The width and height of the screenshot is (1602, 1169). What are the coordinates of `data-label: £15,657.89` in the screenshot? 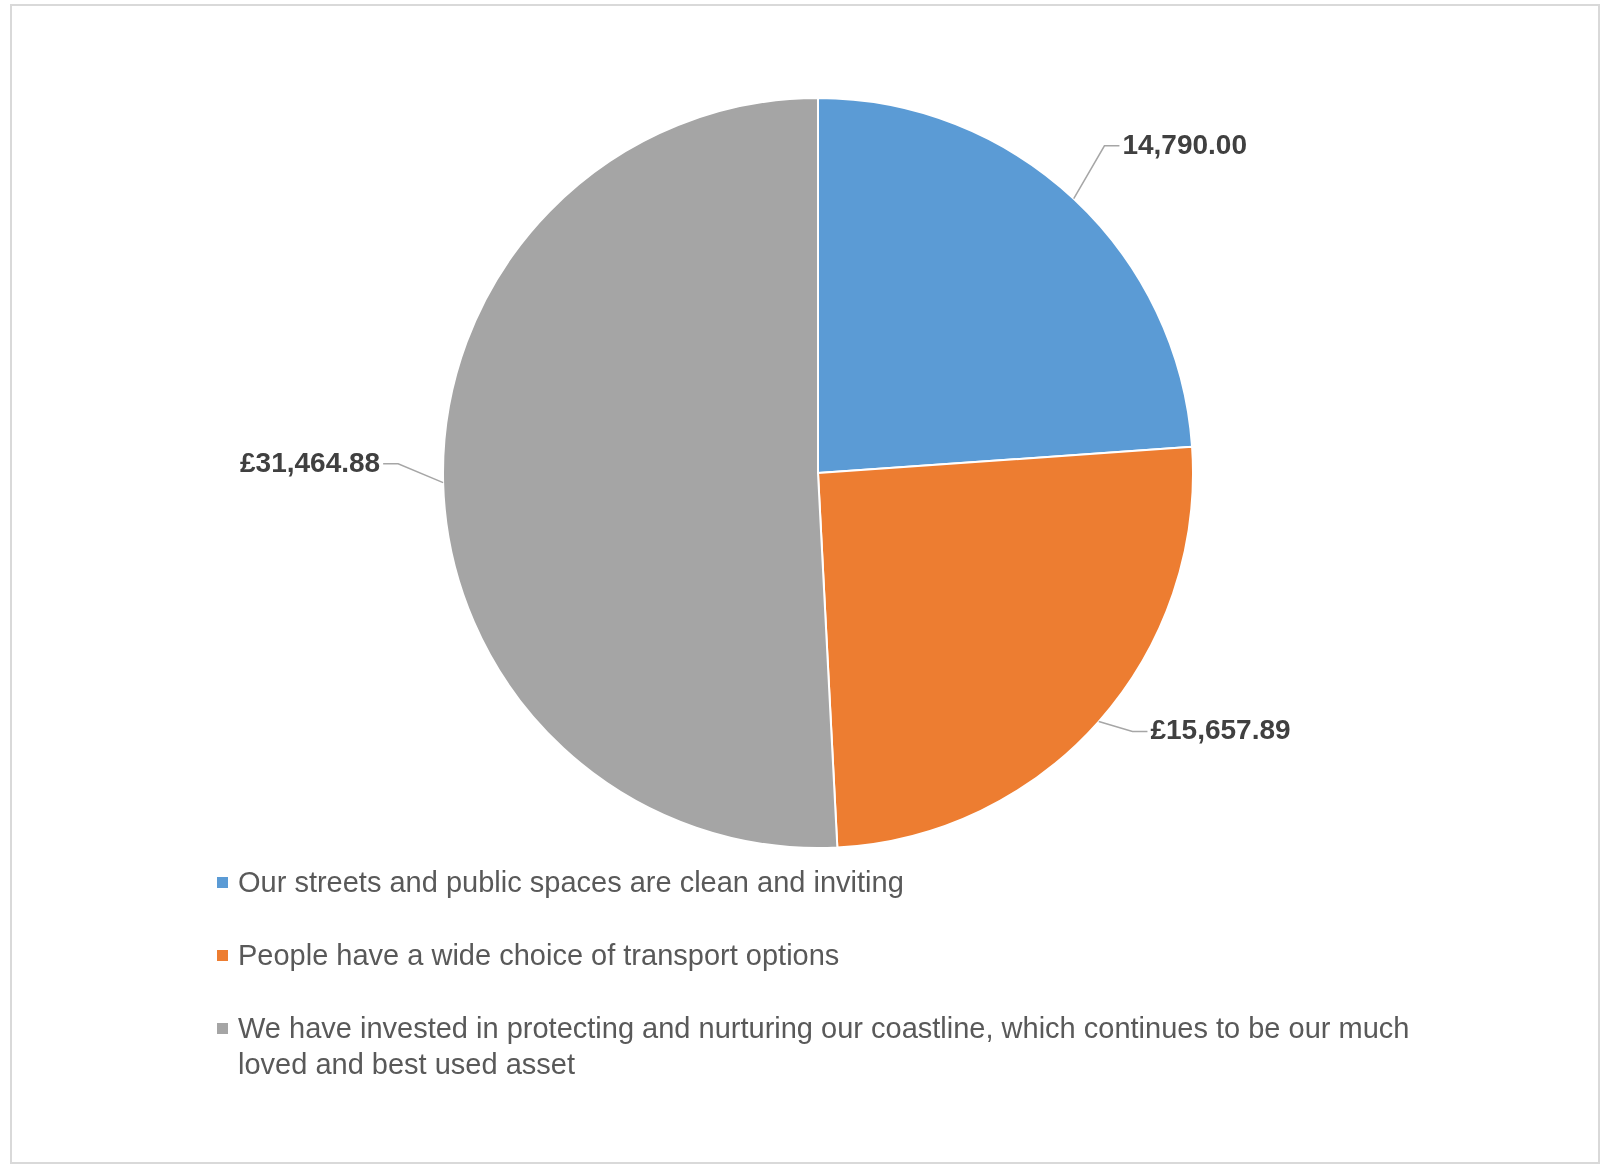 It's located at (1220, 730).